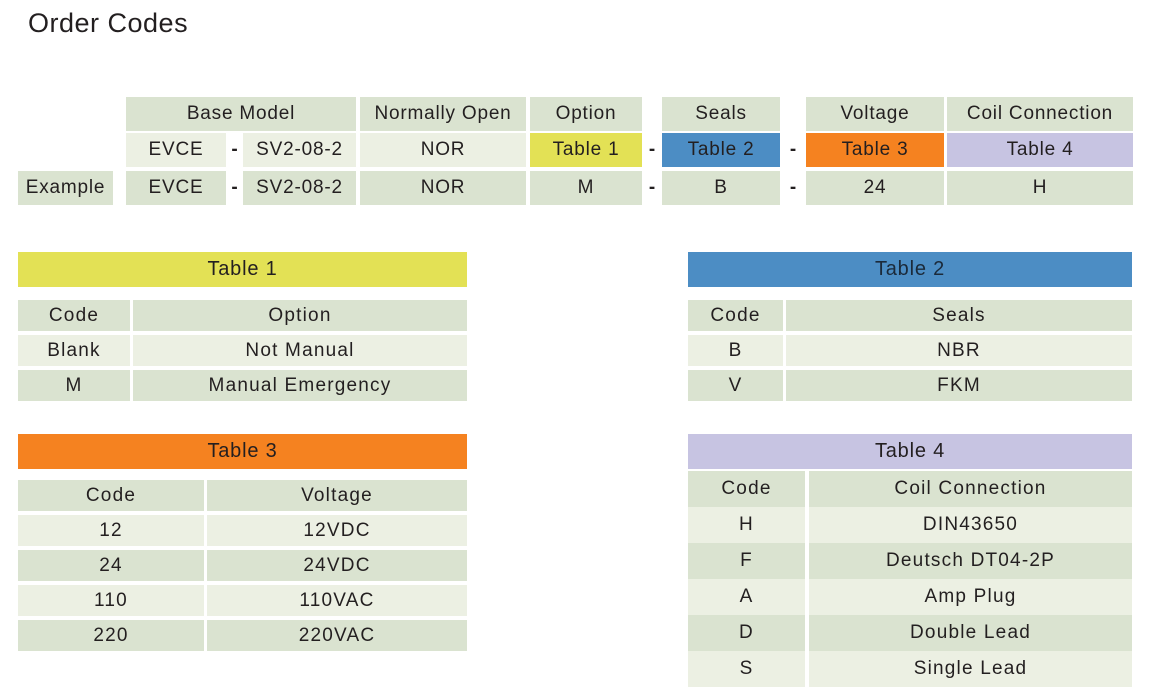 This screenshot has width=1174, height=687. I want to click on order-code-example-row: Example EVCE - SV2-08-2 NOR M - B - 24 H, so click(575, 188).